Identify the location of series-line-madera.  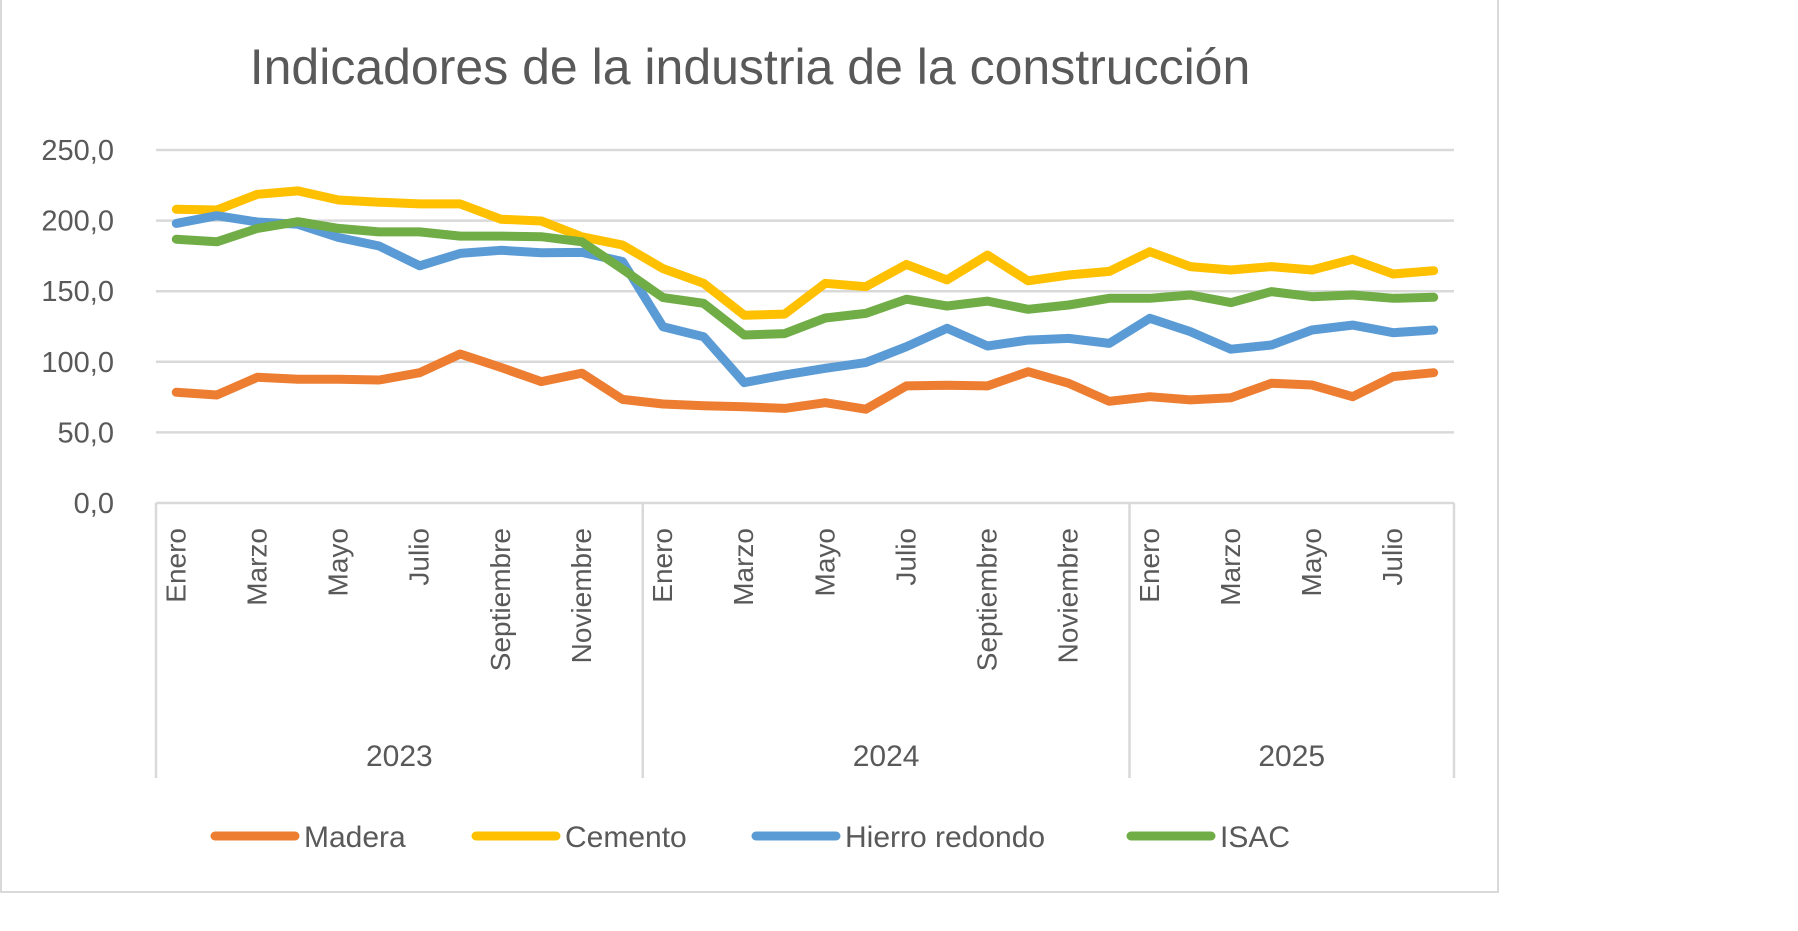
(805, 381).